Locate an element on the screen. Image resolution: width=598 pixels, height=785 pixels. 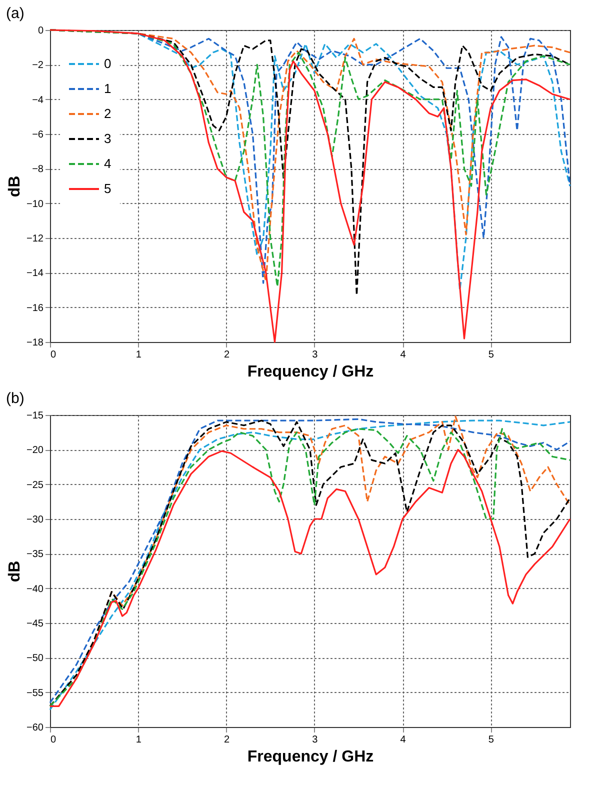
y-tick-label: −14 is located at coordinates (35, 274).